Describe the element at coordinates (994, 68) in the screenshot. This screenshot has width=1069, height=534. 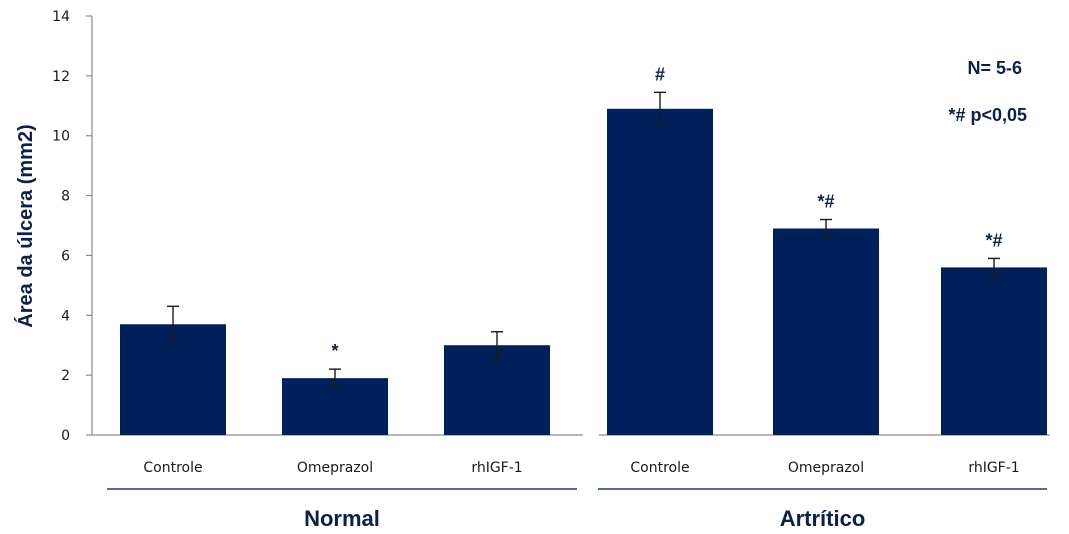
I see `sample-size-note: N= 5-6` at that location.